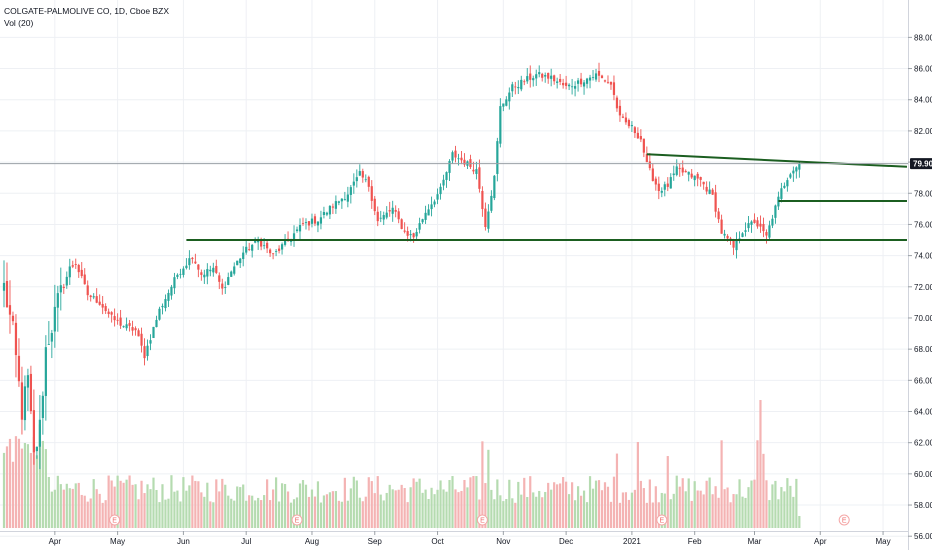 The height and width of the screenshot is (550, 932). I want to click on price-tick-label: 70.00, so click(923, 318).